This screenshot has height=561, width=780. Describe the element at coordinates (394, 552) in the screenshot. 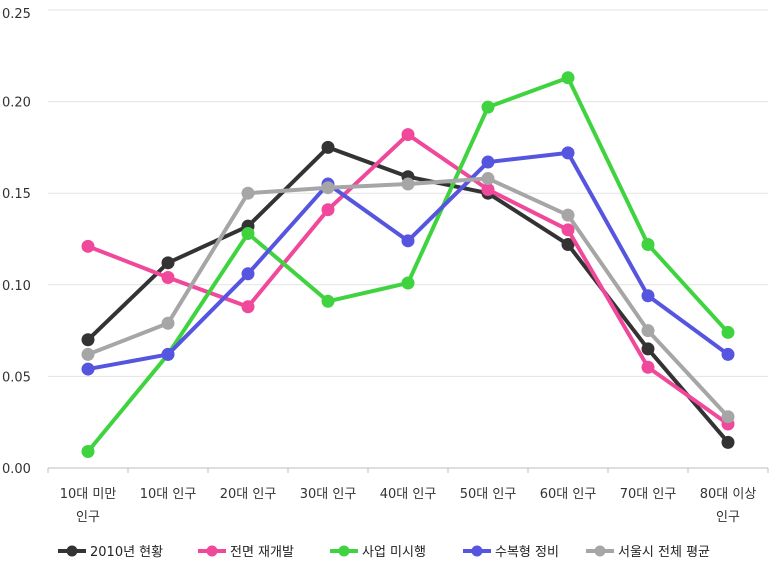

I see `legend-label: 사업 미시행` at that location.